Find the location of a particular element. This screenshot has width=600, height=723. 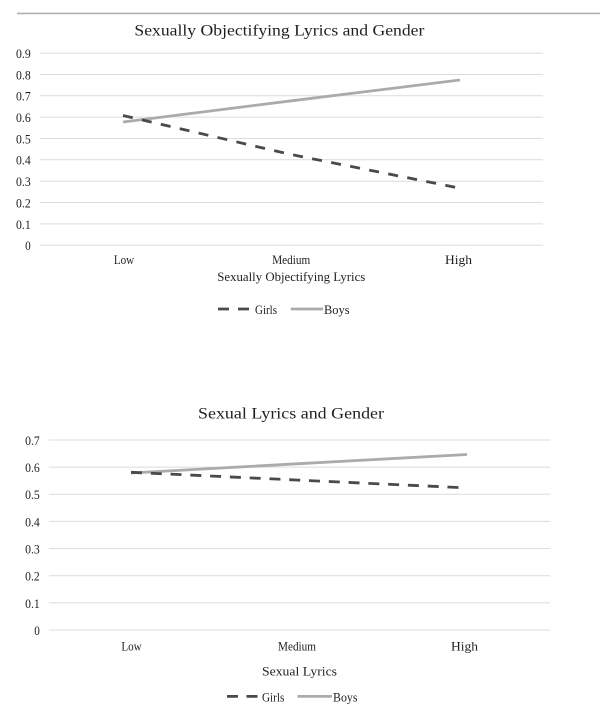

svg-text: Sexually Objectifying Lyrics is located at coordinates (291, 277).